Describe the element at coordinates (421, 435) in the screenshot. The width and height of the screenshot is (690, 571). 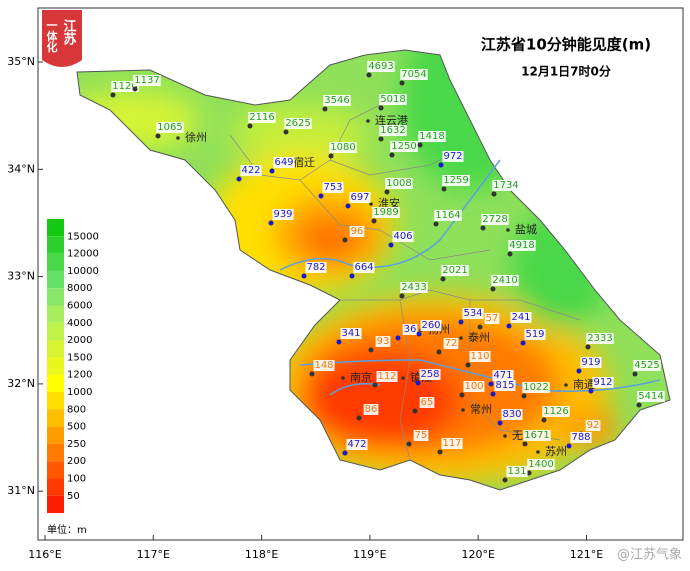
I see `station-value: 75` at that location.